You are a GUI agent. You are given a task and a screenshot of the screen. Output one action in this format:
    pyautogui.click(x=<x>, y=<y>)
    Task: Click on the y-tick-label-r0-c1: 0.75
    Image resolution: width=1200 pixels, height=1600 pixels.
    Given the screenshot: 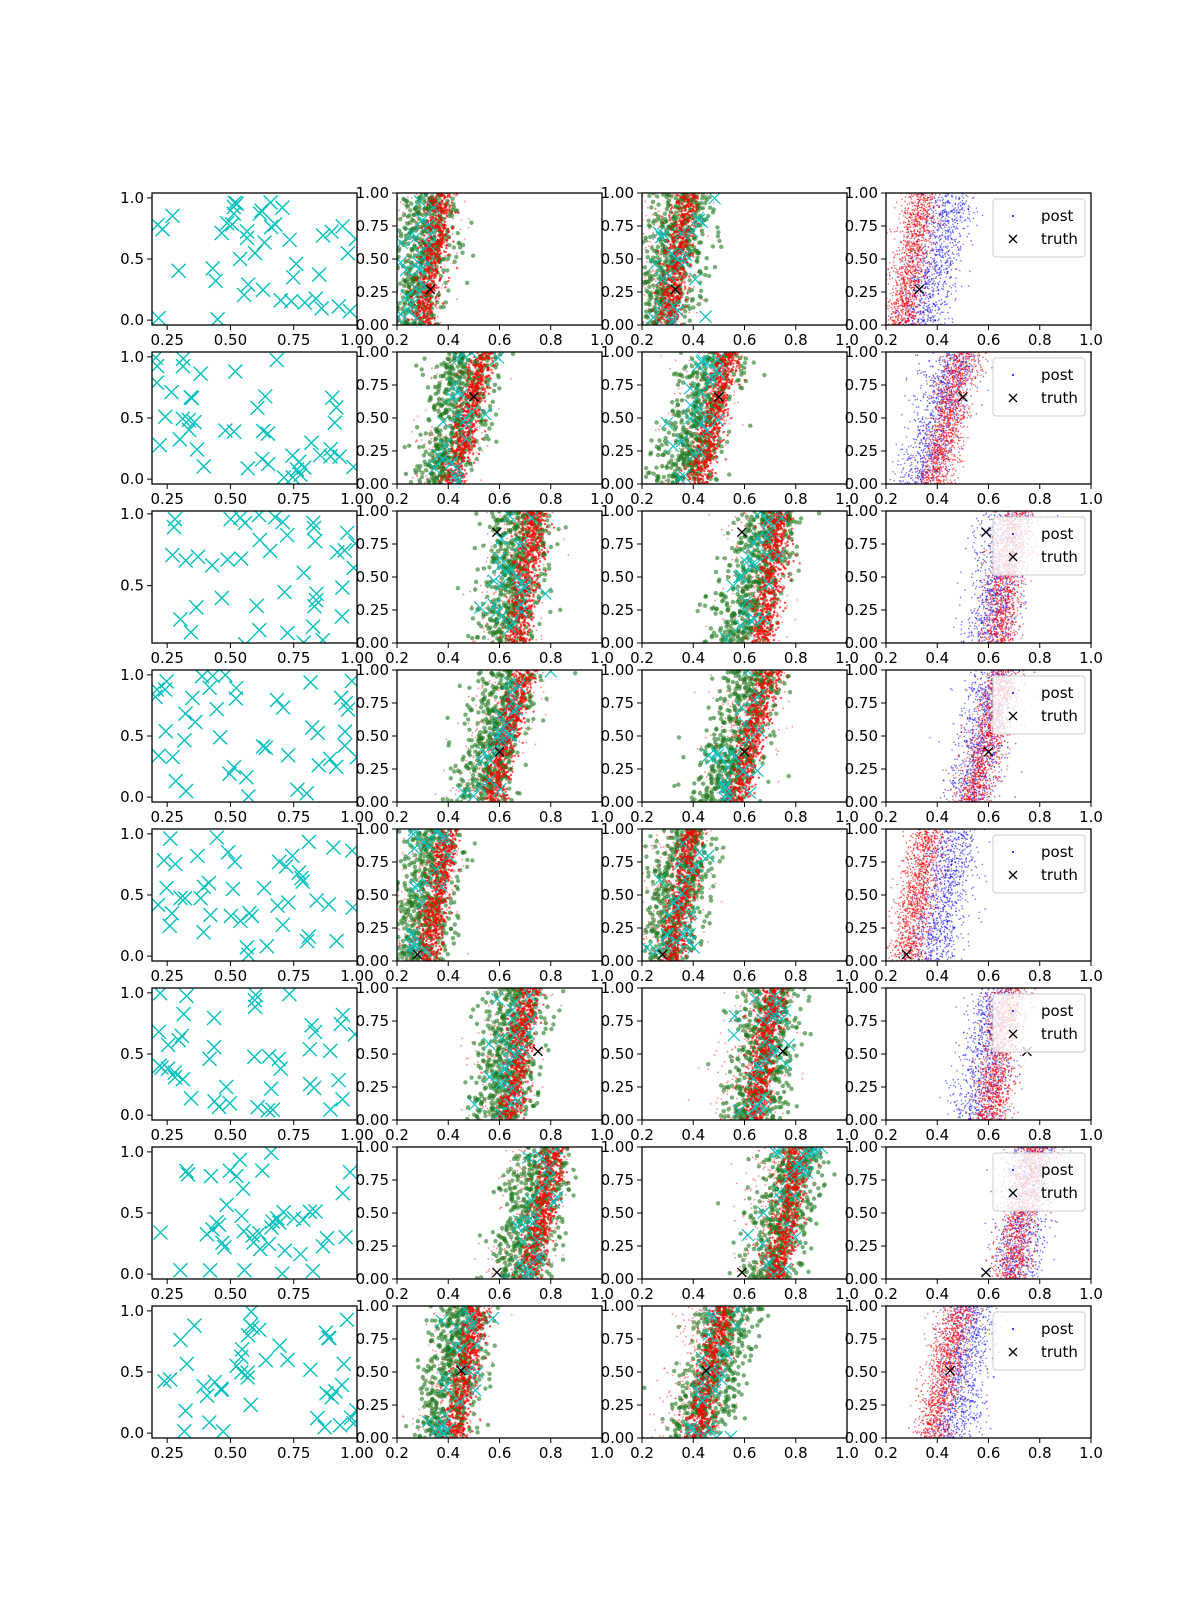 What is the action you would take?
    pyautogui.click(x=372, y=226)
    